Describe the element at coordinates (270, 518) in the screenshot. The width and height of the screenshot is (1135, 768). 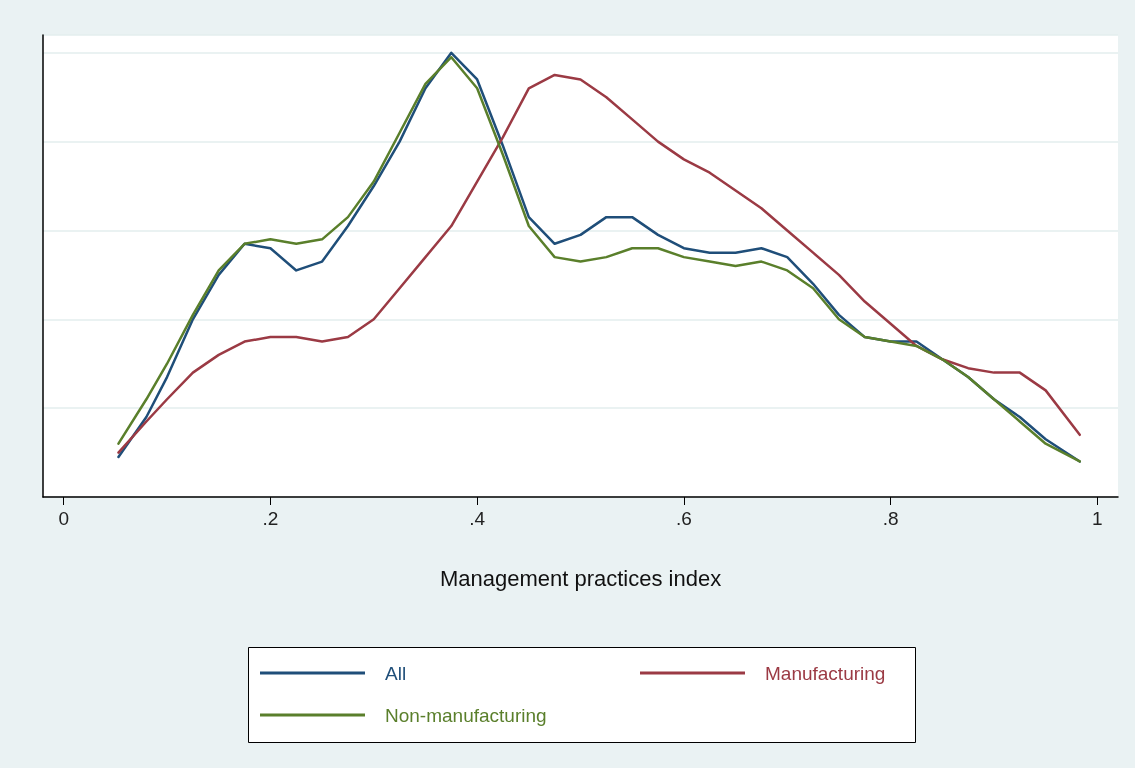
I see `x-tick-label: .2` at that location.